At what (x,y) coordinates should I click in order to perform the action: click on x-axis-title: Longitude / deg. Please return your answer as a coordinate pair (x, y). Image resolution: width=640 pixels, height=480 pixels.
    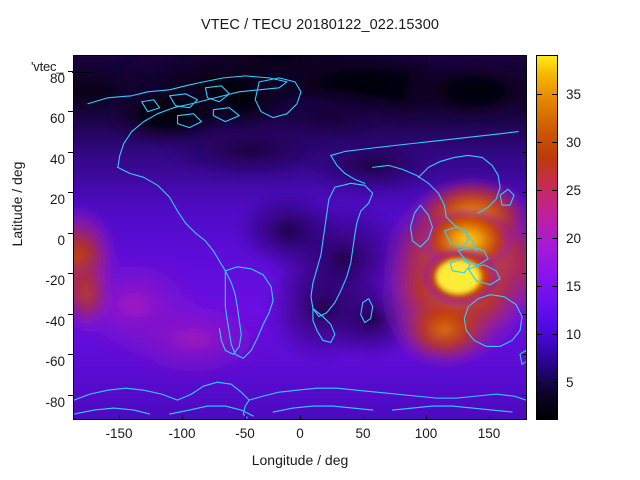
    Looking at the image, I should click on (300, 460).